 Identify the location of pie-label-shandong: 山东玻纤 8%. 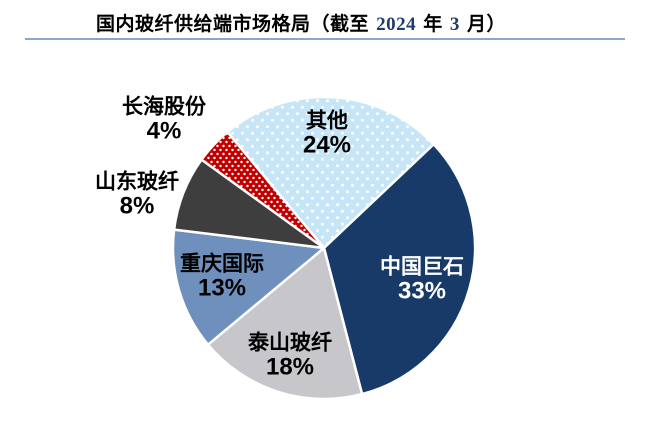
(137, 194).